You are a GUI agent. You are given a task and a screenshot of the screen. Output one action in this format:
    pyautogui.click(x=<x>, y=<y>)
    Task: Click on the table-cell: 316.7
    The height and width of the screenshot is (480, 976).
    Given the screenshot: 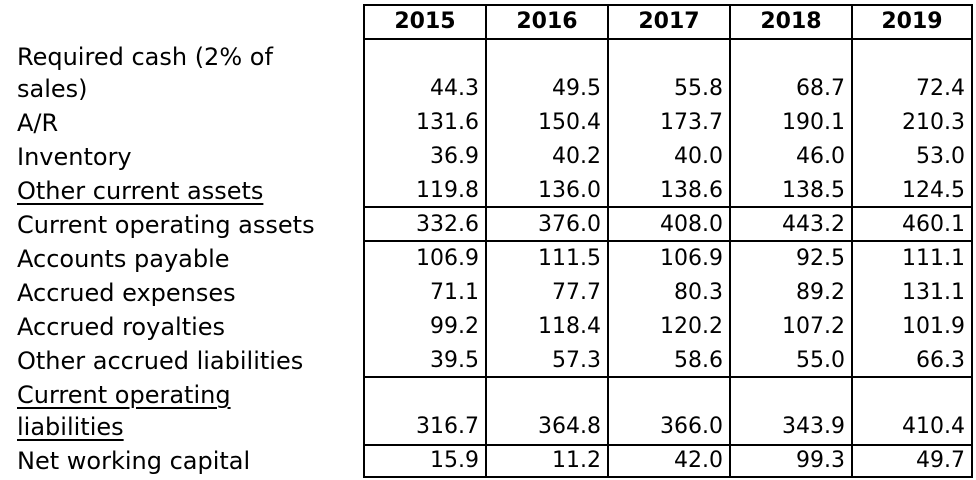 What is the action you would take?
    pyautogui.click(x=447, y=426)
    